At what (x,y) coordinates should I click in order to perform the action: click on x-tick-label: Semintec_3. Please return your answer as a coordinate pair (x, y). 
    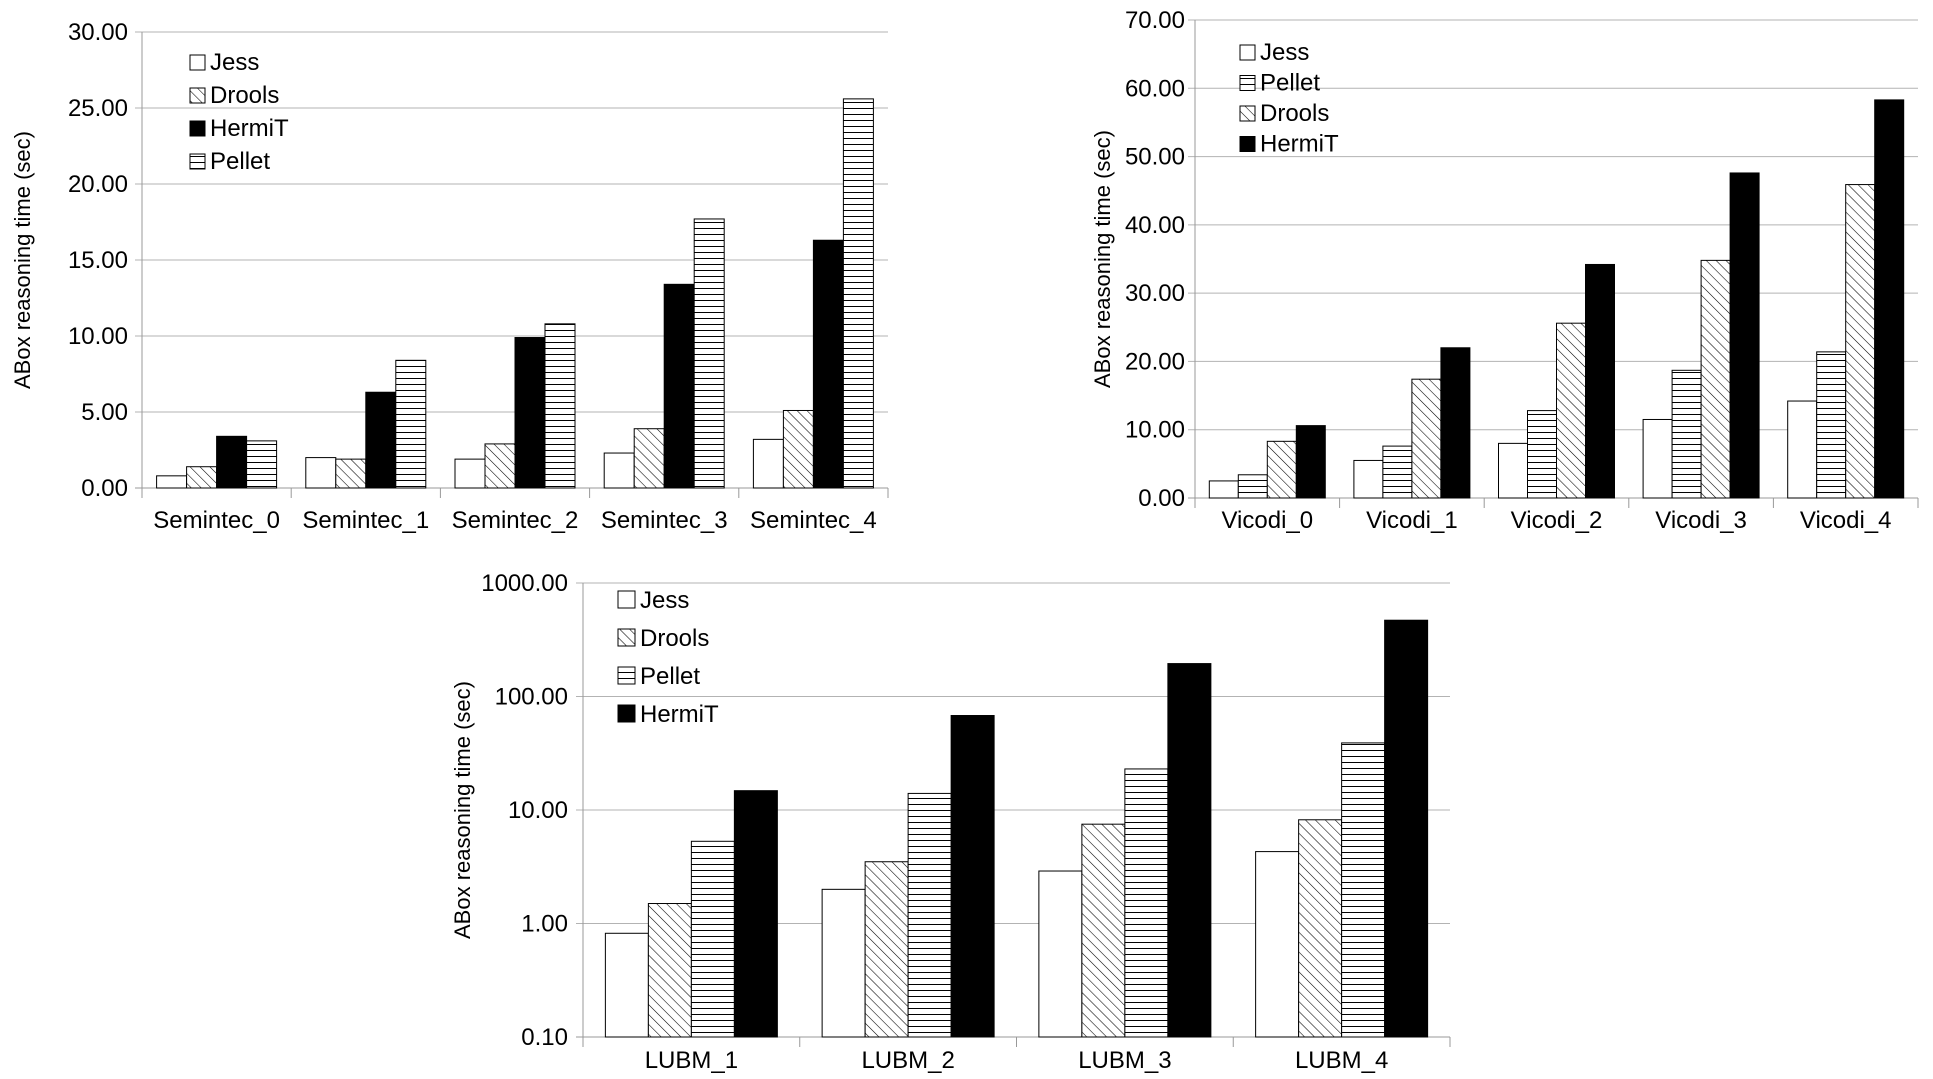
    Looking at the image, I should click on (664, 520).